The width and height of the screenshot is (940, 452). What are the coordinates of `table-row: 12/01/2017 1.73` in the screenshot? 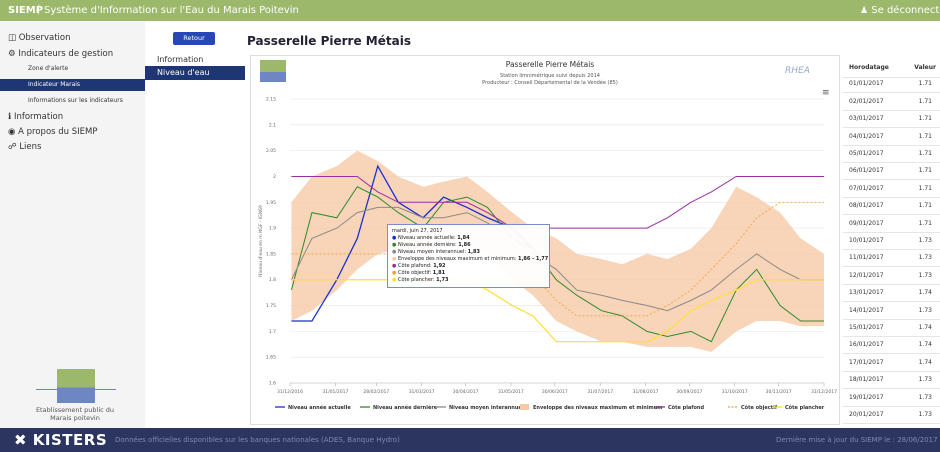 It's located at (891, 276).